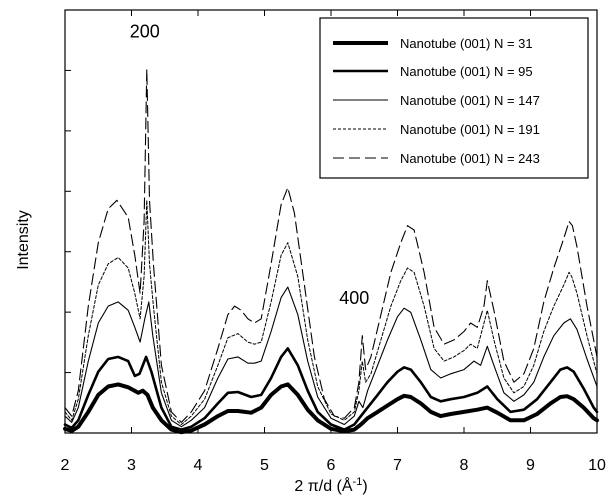  What do you see at coordinates (397, 465) in the screenshot?
I see `x-tick-label-7: 7` at bounding box center [397, 465].